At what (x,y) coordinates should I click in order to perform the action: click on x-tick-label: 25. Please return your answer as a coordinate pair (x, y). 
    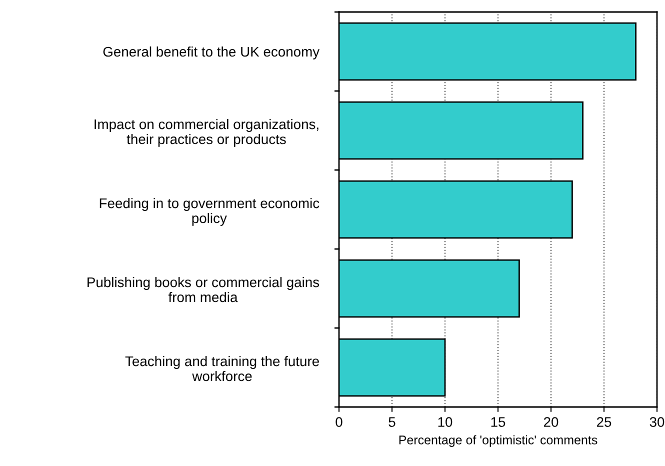
    Looking at the image, I should click on (604, 422).